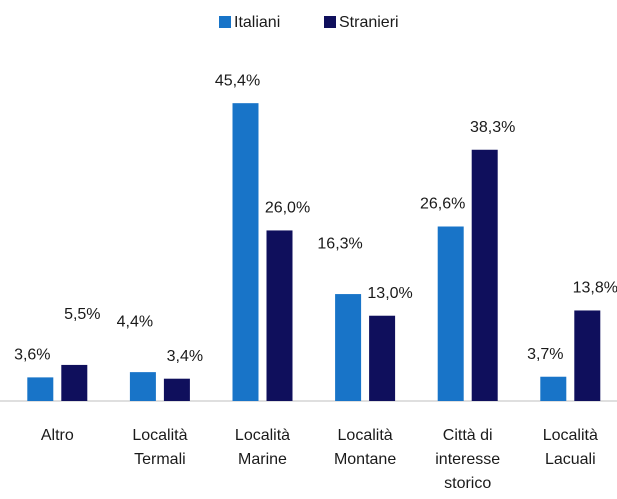 The width and height of the screenshot is (617, 499). Describe the element at coordinates (467, 459) in the screenshot. I see `x-tick-label: interesse` at that location.